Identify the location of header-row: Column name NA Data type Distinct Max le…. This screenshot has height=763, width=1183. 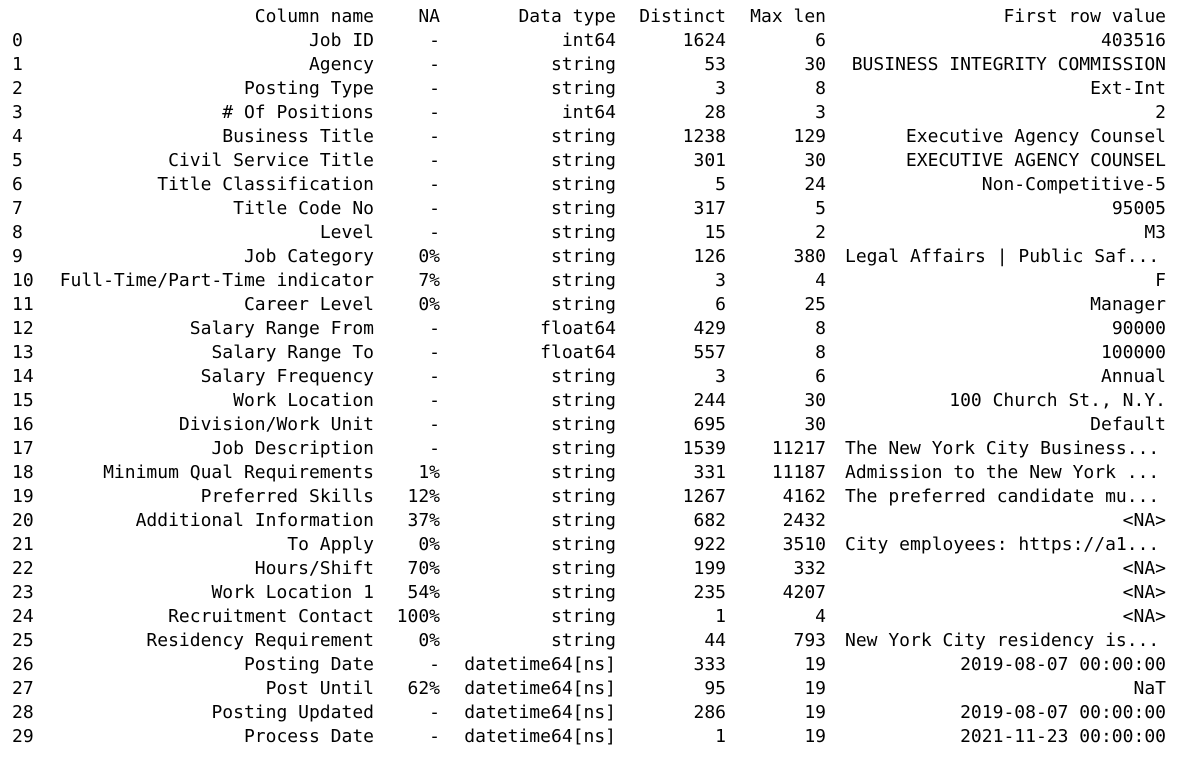
(591, 17).